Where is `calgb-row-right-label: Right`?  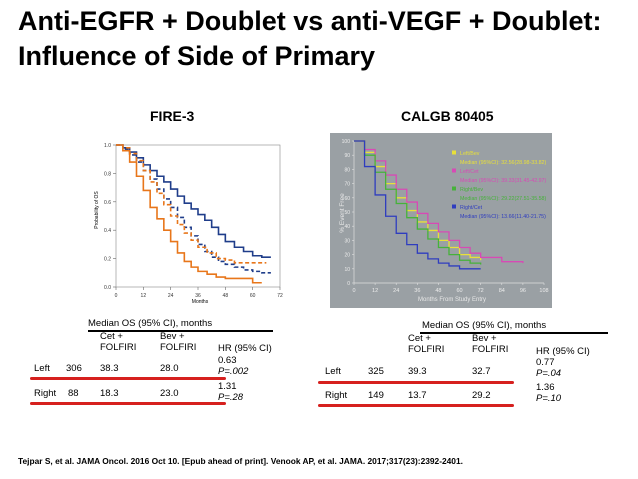
calgb-row-right-label: Right is located at coordinates (336, 395).